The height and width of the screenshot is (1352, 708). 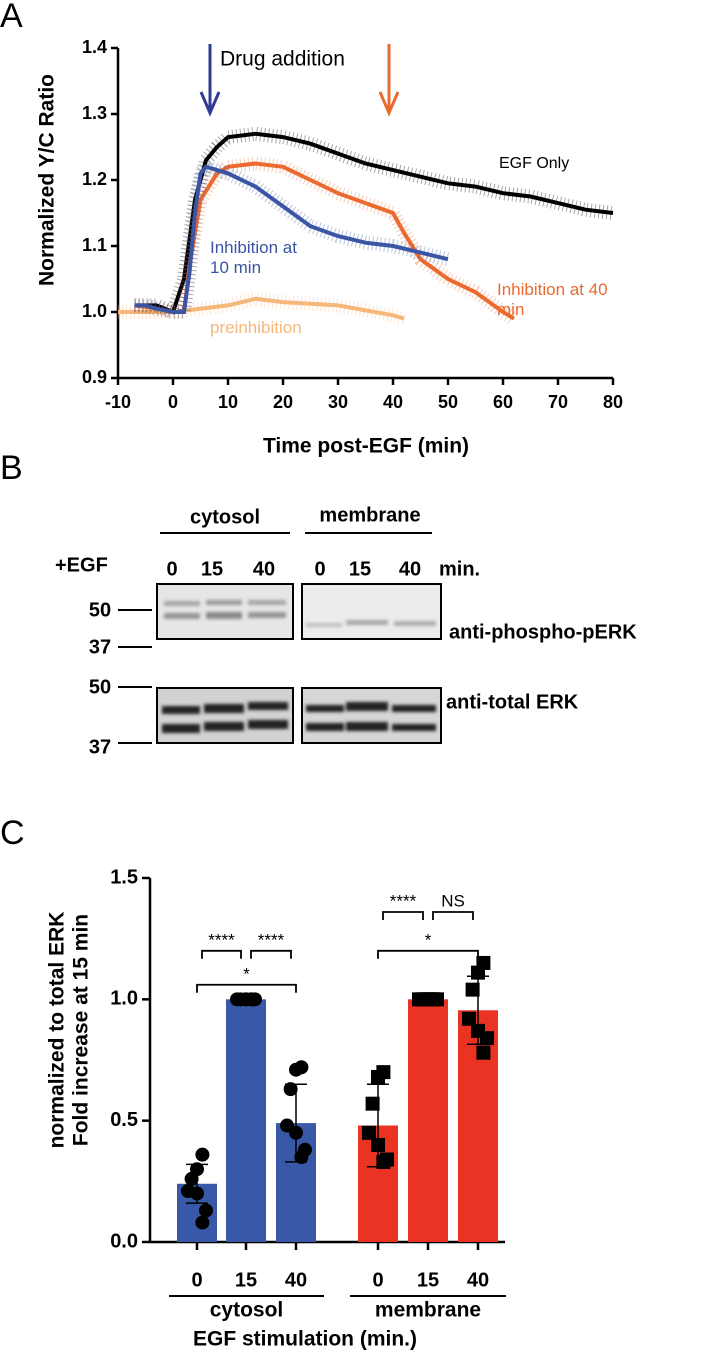 What do you see at coordinates (448, 402) in the screenshot?
I see `x-tick-label: 50` at bounding box center [448, 402].